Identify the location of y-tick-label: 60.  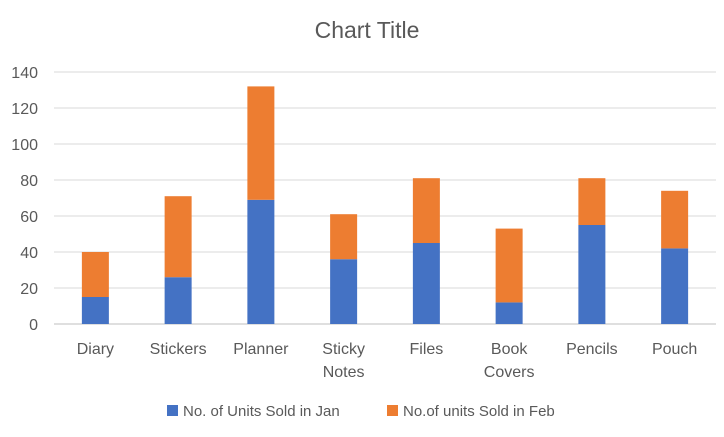
(29, 217).